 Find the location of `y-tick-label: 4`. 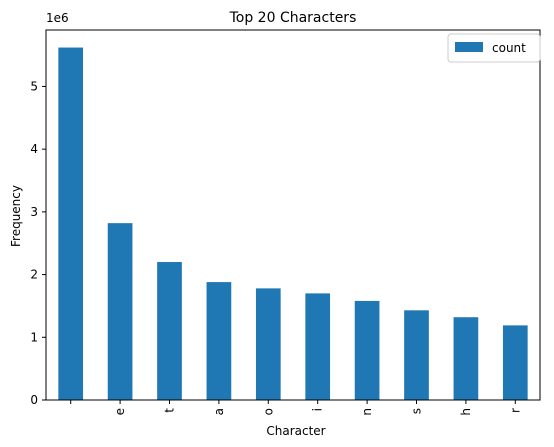

y-tick-label: 4 is located at coordinates (34, 149).